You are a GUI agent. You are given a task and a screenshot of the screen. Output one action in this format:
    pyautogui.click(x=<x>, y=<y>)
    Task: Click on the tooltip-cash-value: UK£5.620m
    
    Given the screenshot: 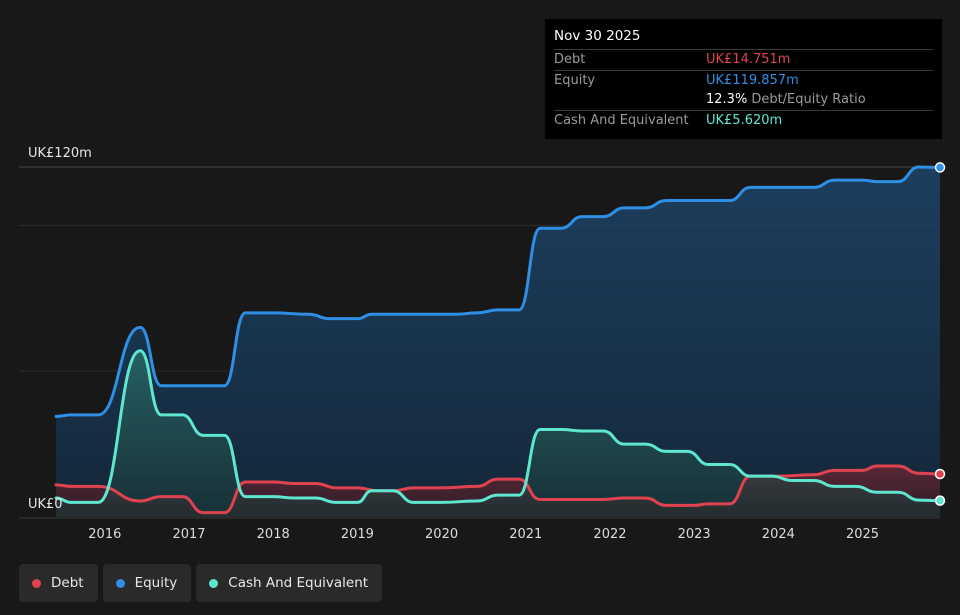 What is the action you would take?
    pyautogui.click(x=744, y=120)
    